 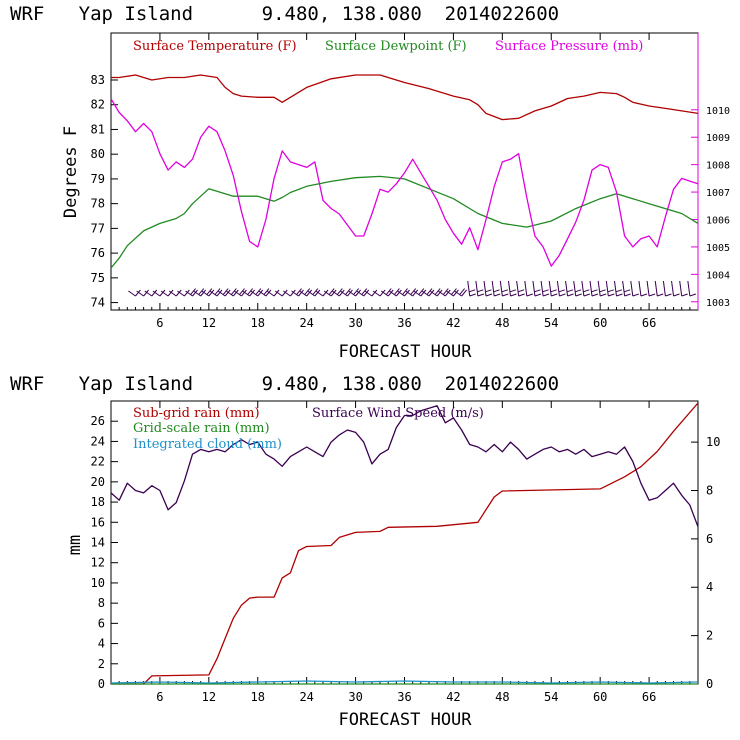 I want to click on series-surface-temperature-f, so click(x=405, y=97).